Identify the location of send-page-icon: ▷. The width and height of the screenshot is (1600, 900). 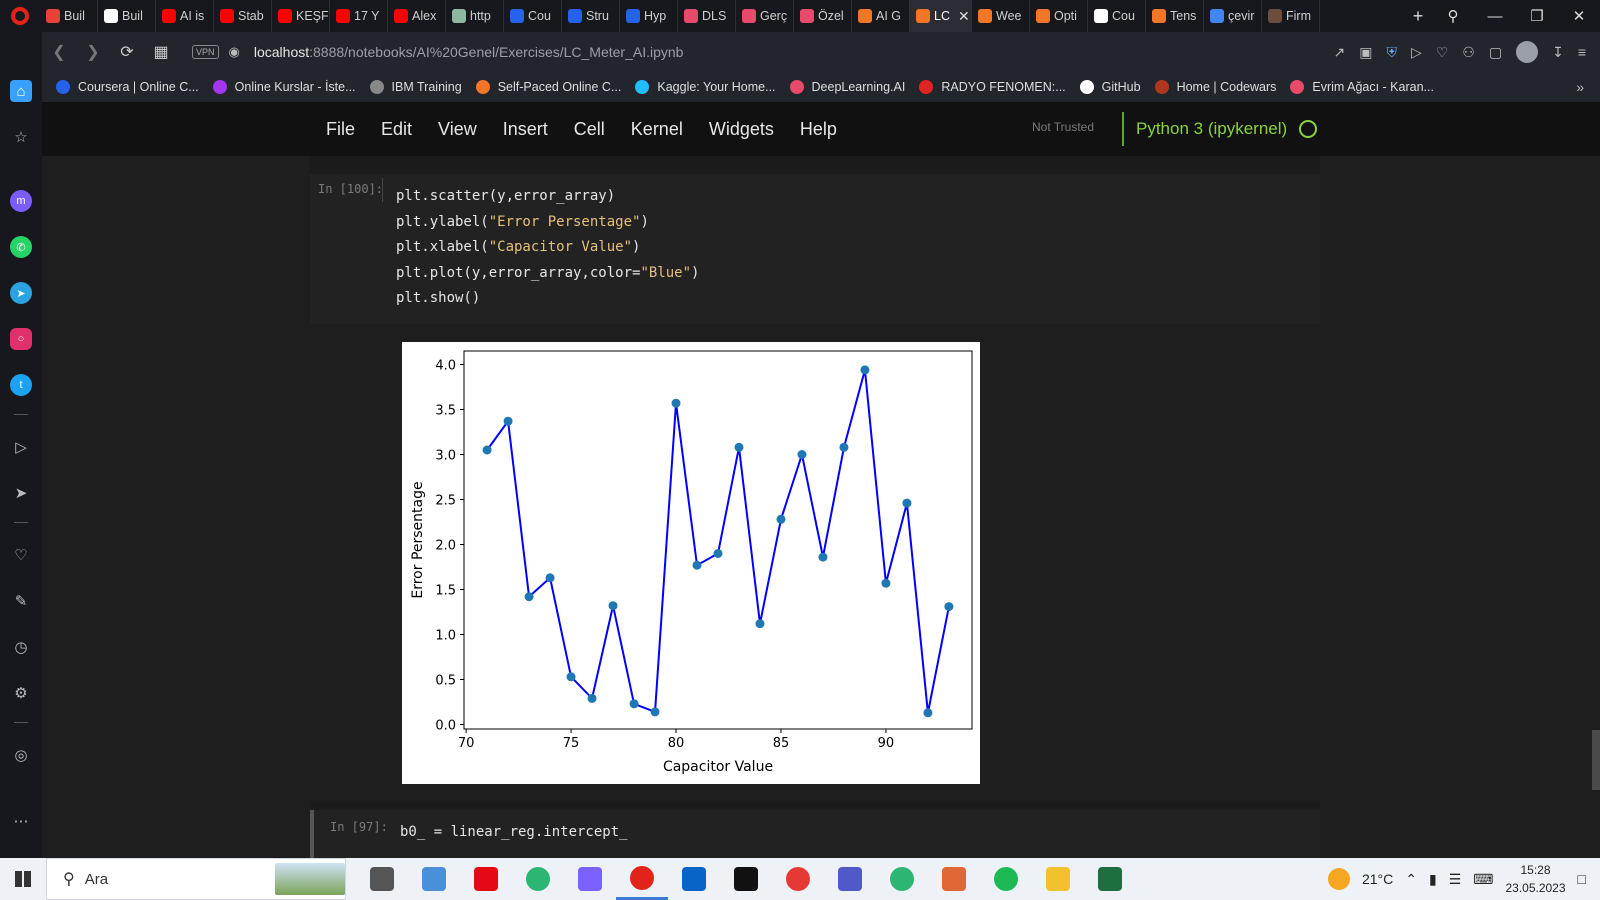
(1416, 51).